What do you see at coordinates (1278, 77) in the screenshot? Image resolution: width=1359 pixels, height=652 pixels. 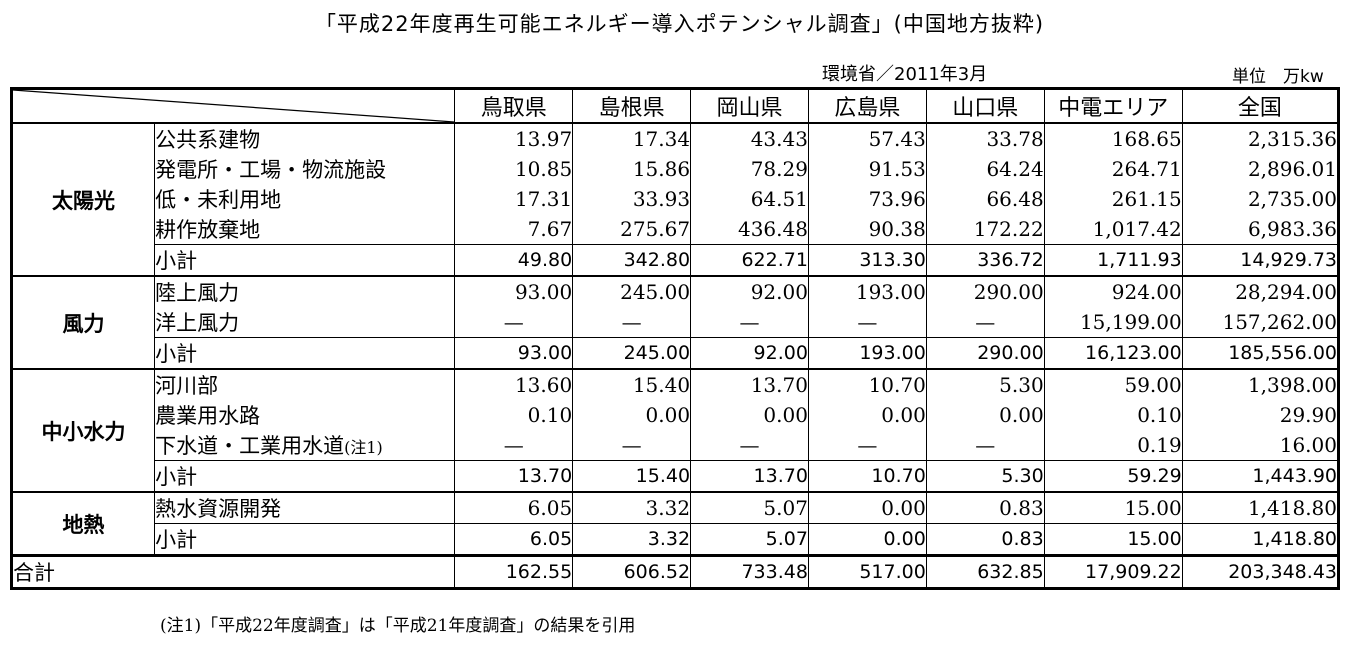 I see `unit-label: 単位 万kw` at bounding box center [1278, 77].